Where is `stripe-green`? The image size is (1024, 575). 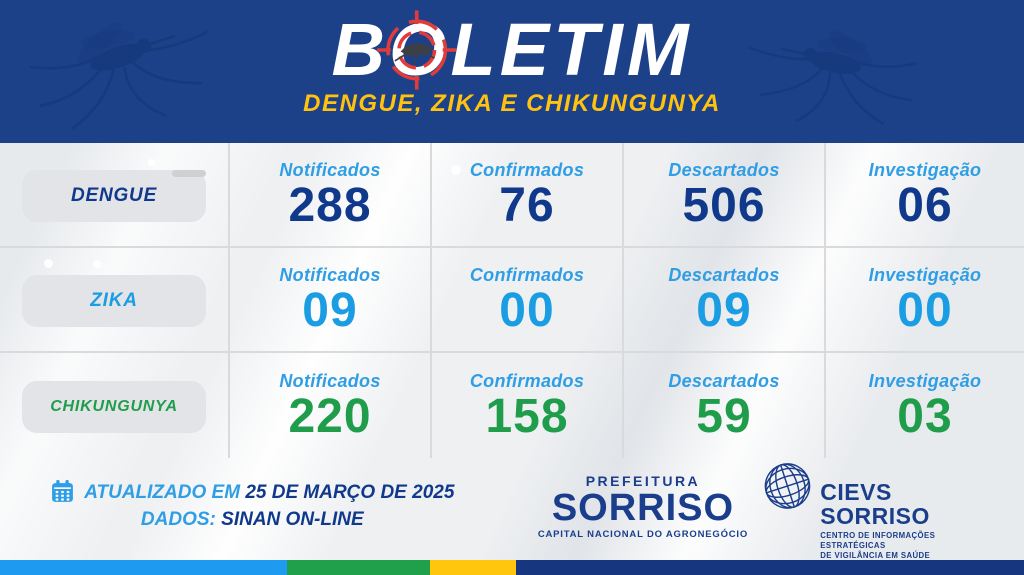
stripe-green is located at coordinates (358, 567).